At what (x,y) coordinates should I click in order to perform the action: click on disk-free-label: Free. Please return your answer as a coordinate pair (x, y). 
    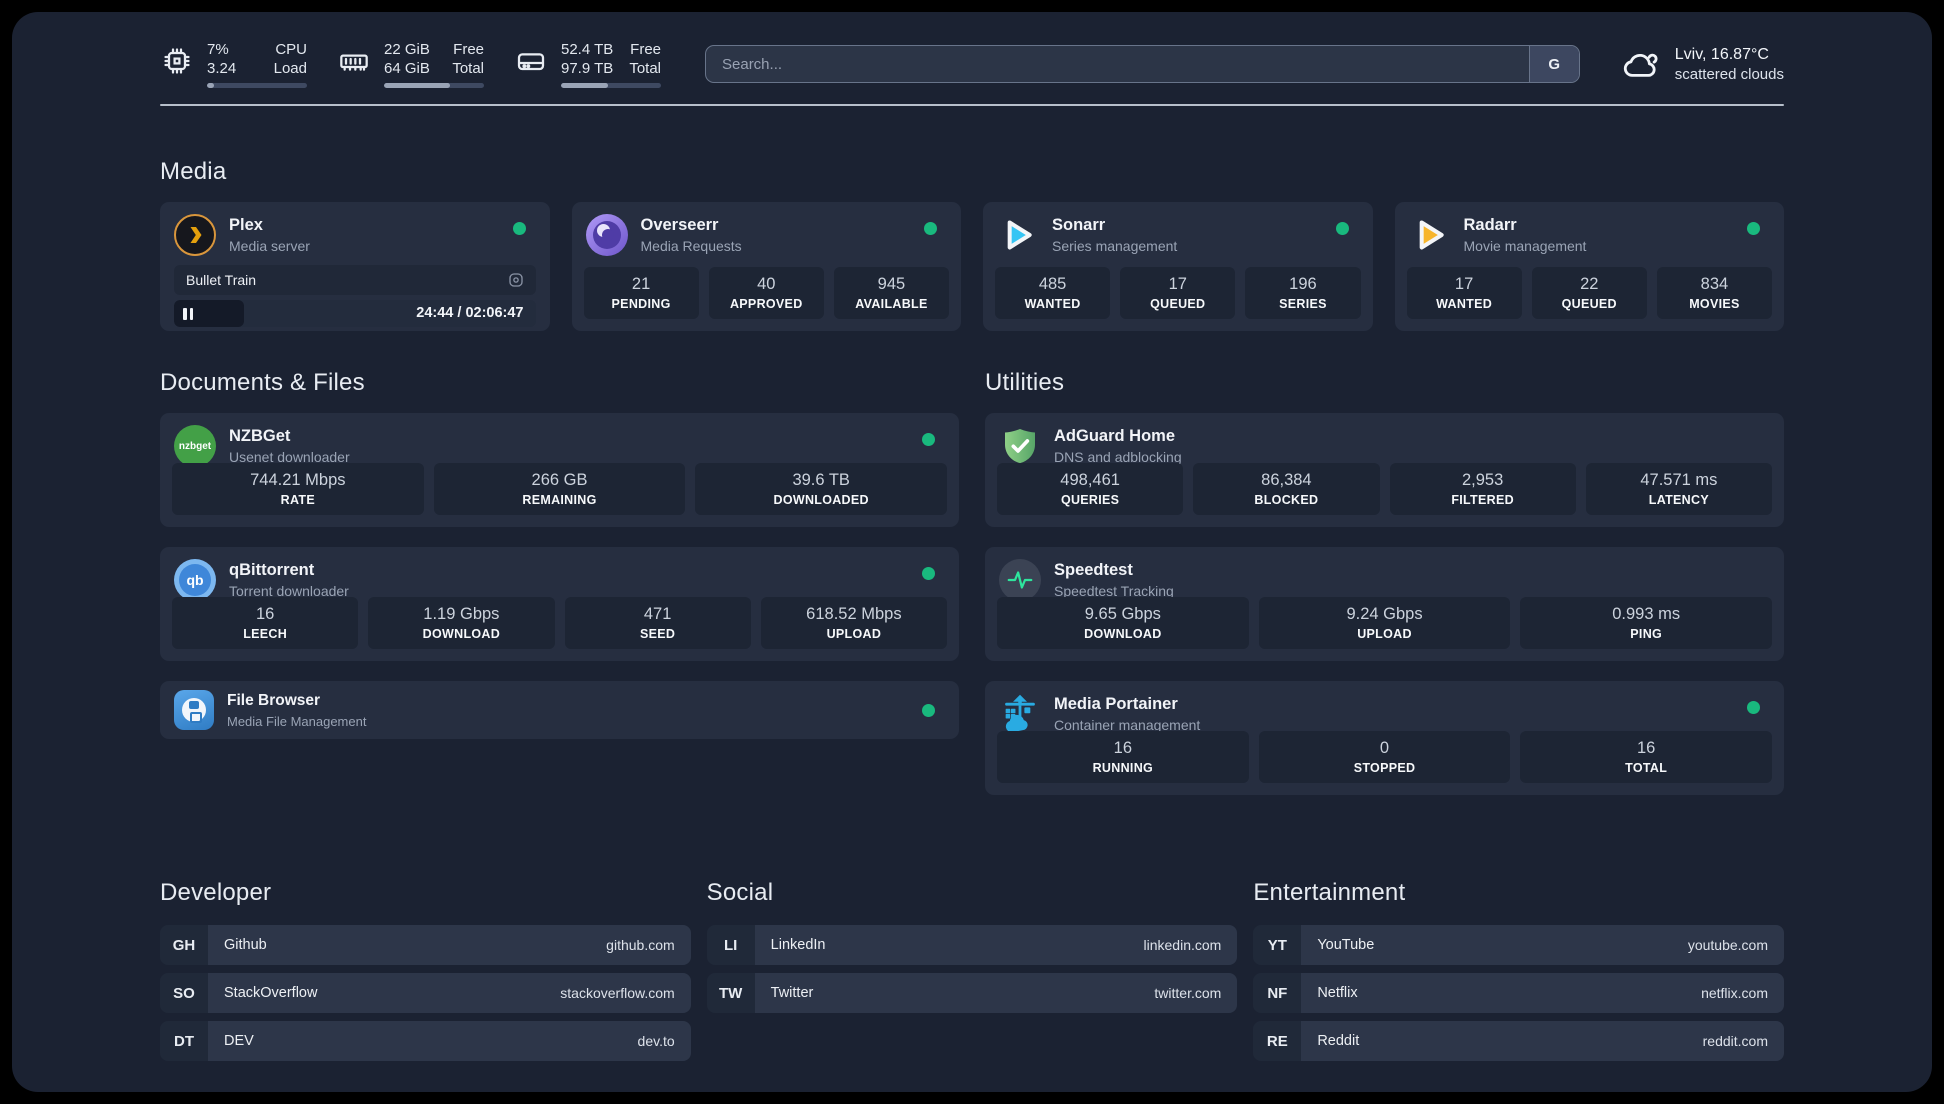
    Looking at the image, I should click on (645, 49).